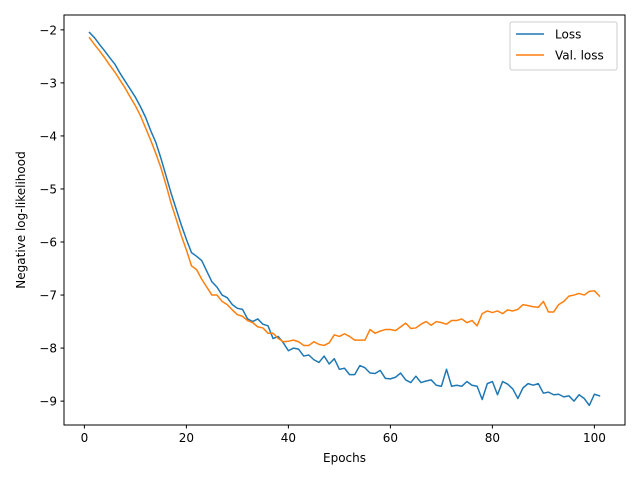 The height and width of the screenshot is (480, 640). Describe the element at coordinates (48, 402) in the screenshot. I see `y-tick-label: −9` at that location.